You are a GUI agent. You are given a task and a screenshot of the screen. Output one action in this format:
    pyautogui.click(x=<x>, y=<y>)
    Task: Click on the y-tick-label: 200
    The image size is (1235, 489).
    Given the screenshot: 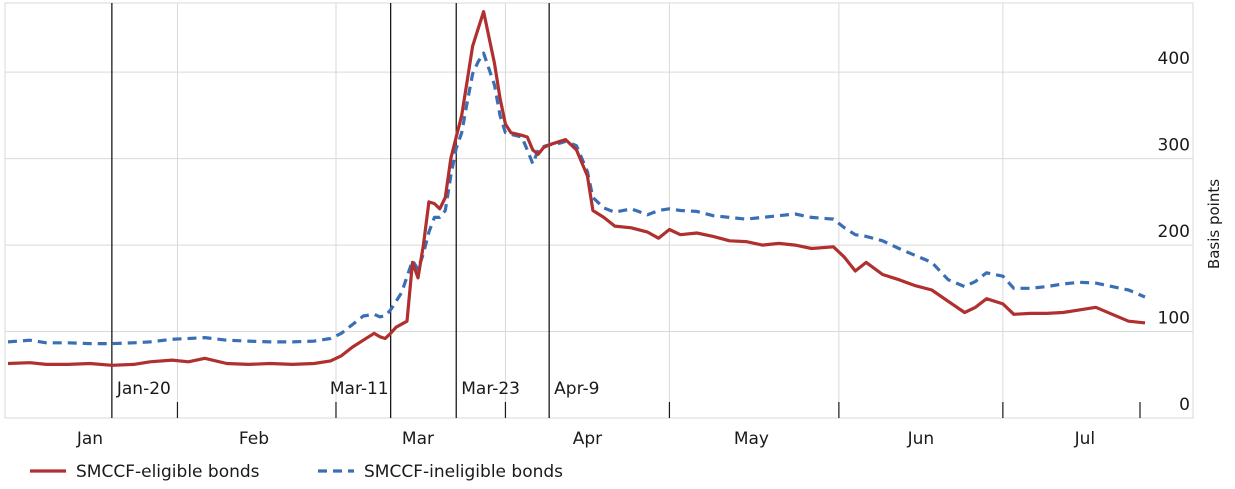 What is the action you would take?
    pyautogui.click(x=1174, y=232)
    